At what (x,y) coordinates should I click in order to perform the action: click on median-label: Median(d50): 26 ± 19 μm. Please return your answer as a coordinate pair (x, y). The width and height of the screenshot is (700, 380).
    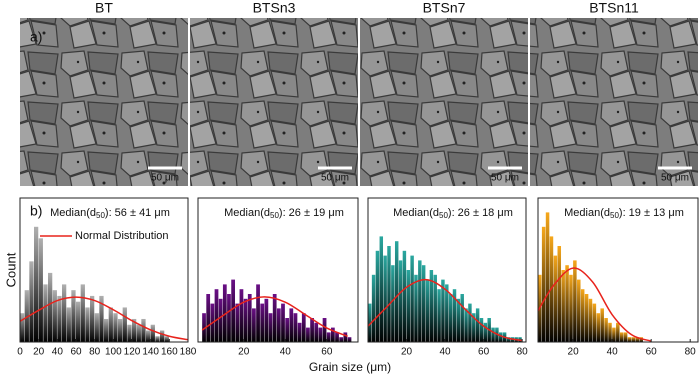
    Looking at the image, I should click on (284, 213).